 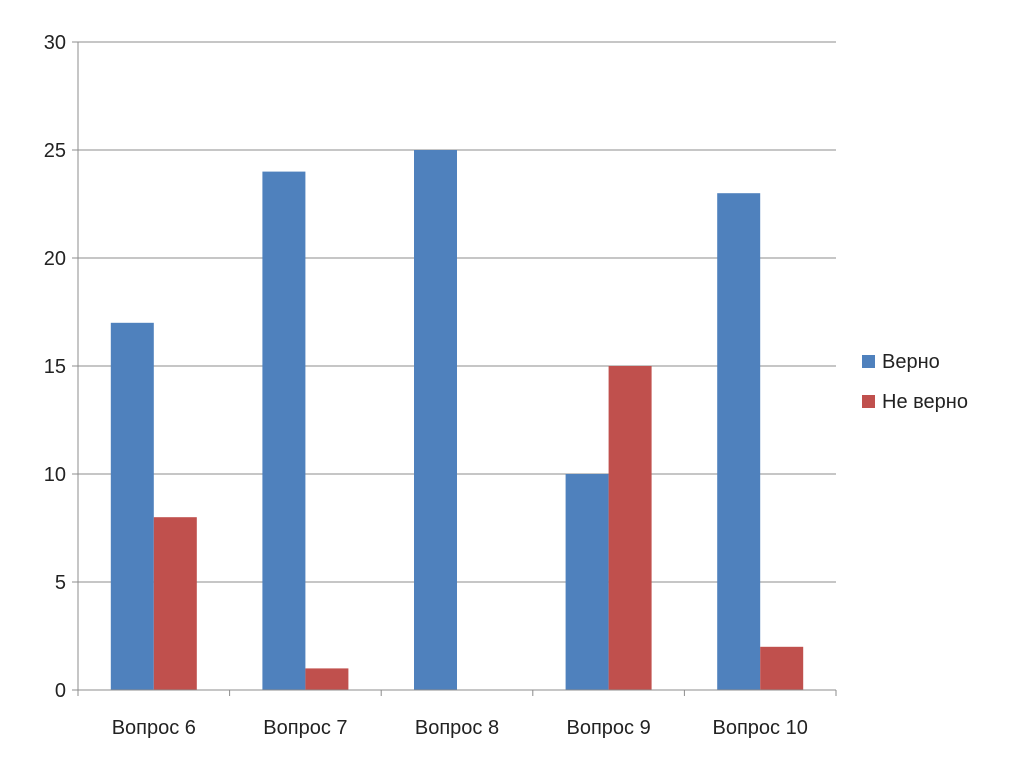 I want to click on legend-label: Верно, so click(x=911, y=362).